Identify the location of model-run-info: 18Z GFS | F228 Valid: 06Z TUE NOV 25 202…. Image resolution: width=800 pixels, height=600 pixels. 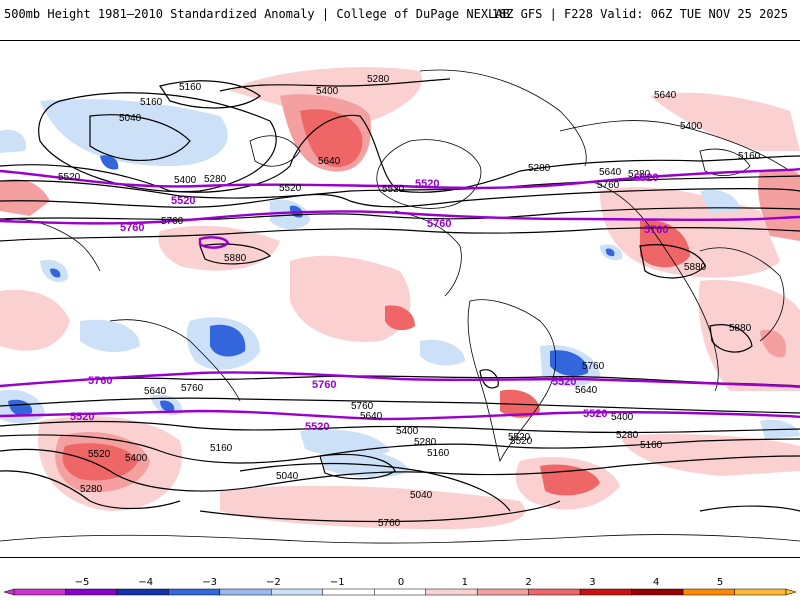
(639, 14).